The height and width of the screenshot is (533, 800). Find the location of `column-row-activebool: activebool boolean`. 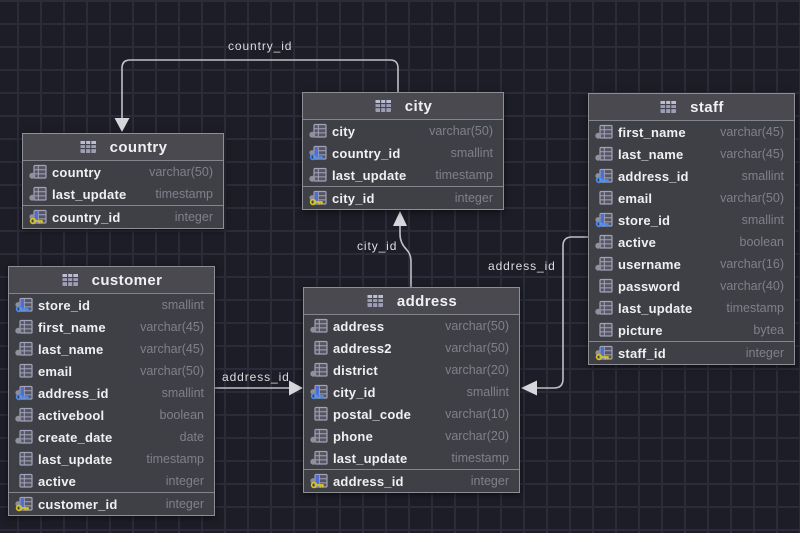

column-row-activebool: activebool boolean is located at coordinates (111, 415).